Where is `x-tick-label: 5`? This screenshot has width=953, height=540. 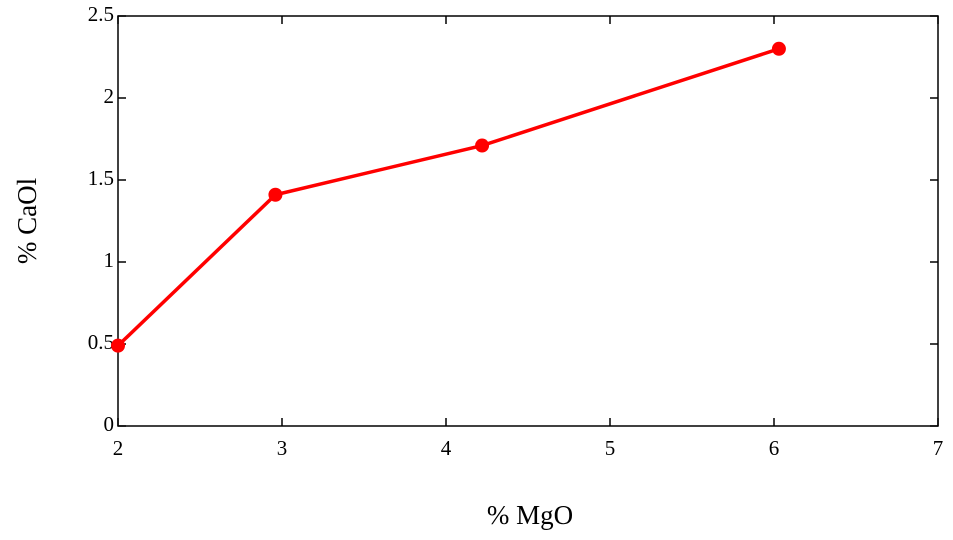
x-tick-label: 5 is located at coordinates (610, 448).